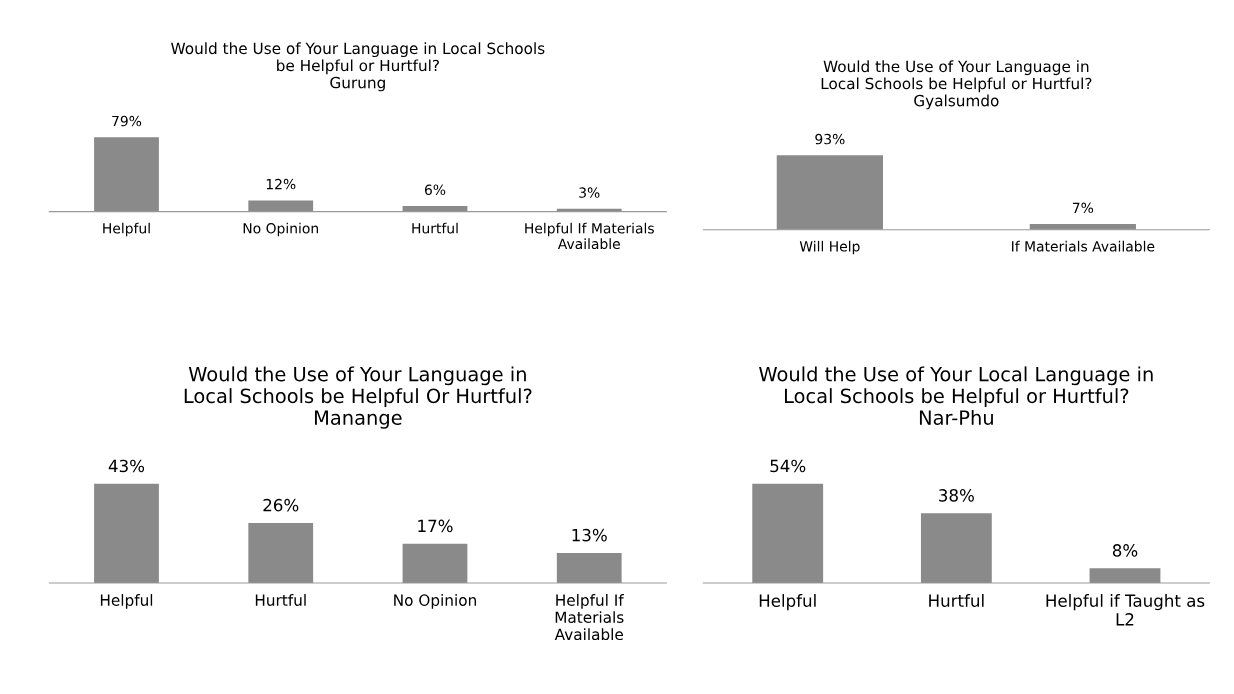 The image size is (1234, 694). I want to click on x-tick-label: Helpful if Taught as L2, so click(1125, 610).